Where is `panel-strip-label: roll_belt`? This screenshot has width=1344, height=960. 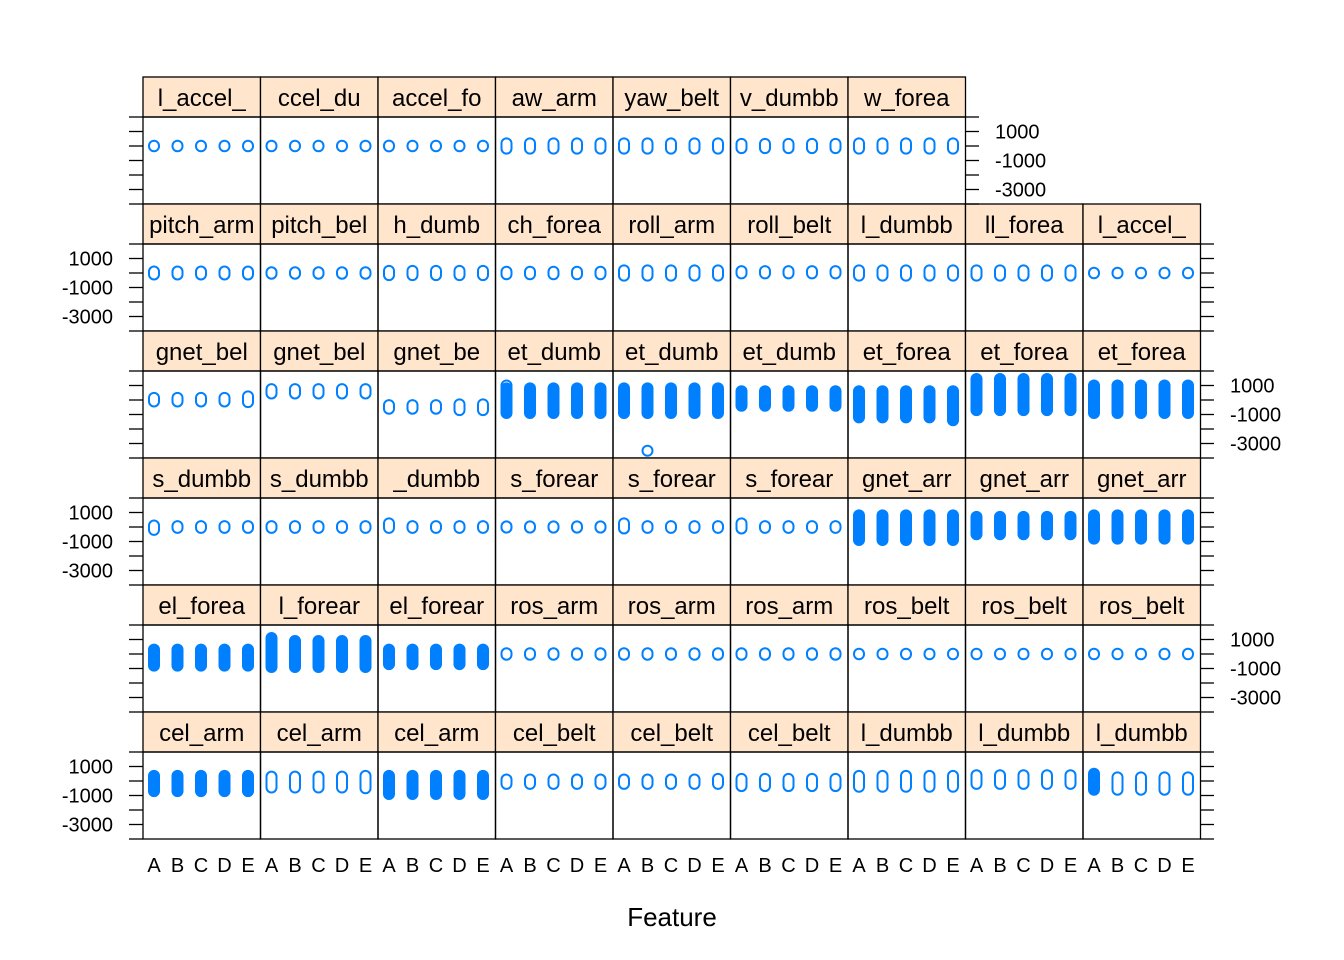
panel-strip-label: roll_belt is located at coordinates (789, 225).